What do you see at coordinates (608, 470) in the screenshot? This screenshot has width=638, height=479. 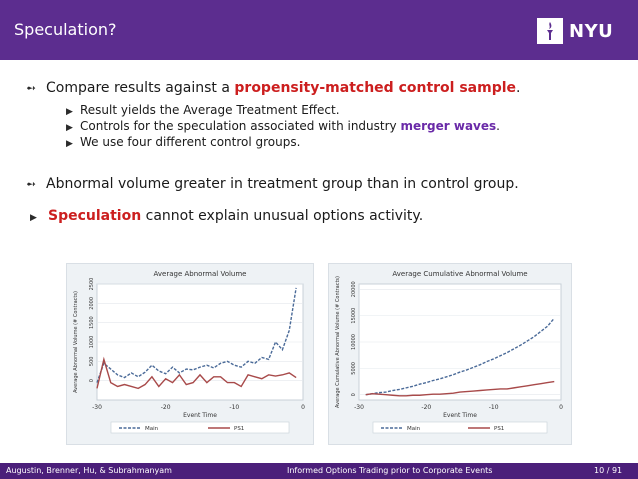 I see `footer-page-number: 10 / 91` at bounding box center [608, 470].